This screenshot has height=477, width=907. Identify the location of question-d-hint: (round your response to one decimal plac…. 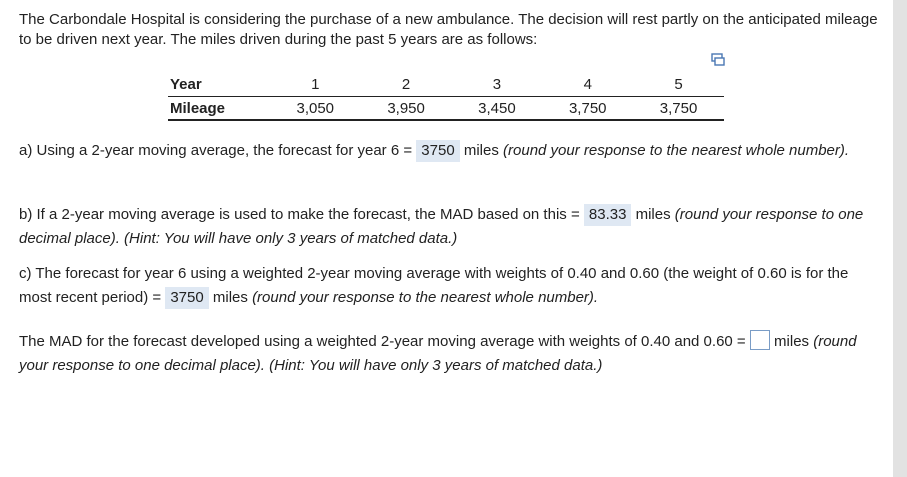
(438, 353).